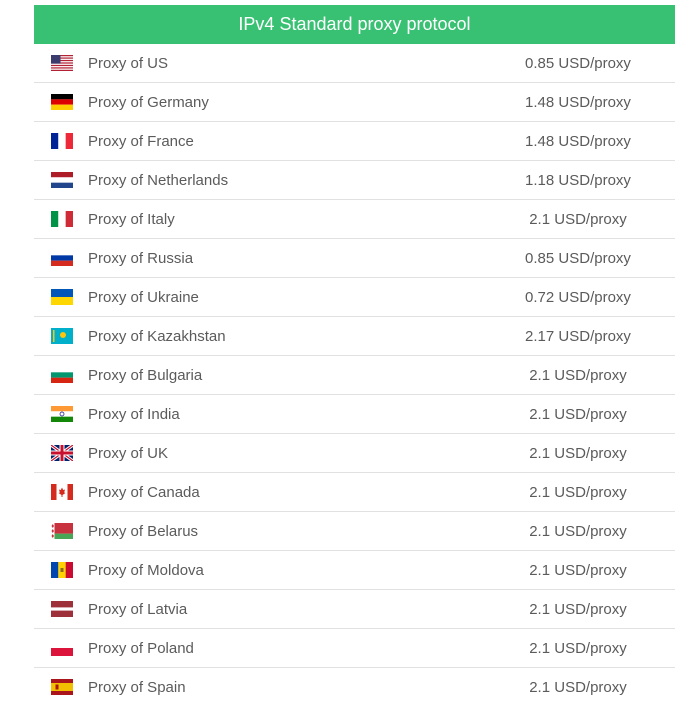 Image resolution: width=696 pixels, height=707 pixels. I want to click on table-row: Proxy of India 2.1 USD/proxy, so click(354, 414).